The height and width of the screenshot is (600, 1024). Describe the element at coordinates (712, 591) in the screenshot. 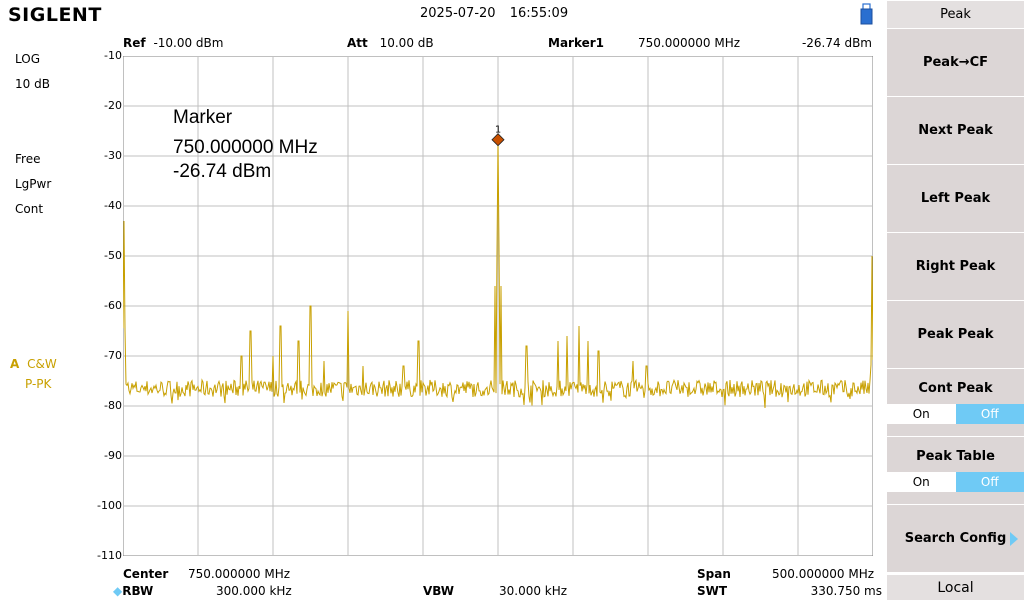

I see `swt-label: SWT` at that location.